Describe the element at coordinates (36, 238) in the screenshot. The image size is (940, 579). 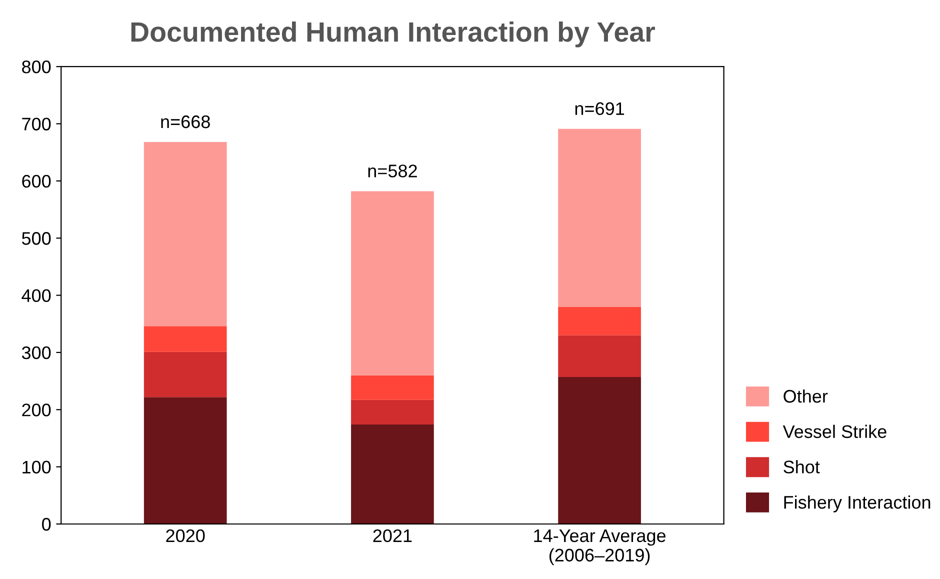
I see `y-tick-label: 500` at that location.